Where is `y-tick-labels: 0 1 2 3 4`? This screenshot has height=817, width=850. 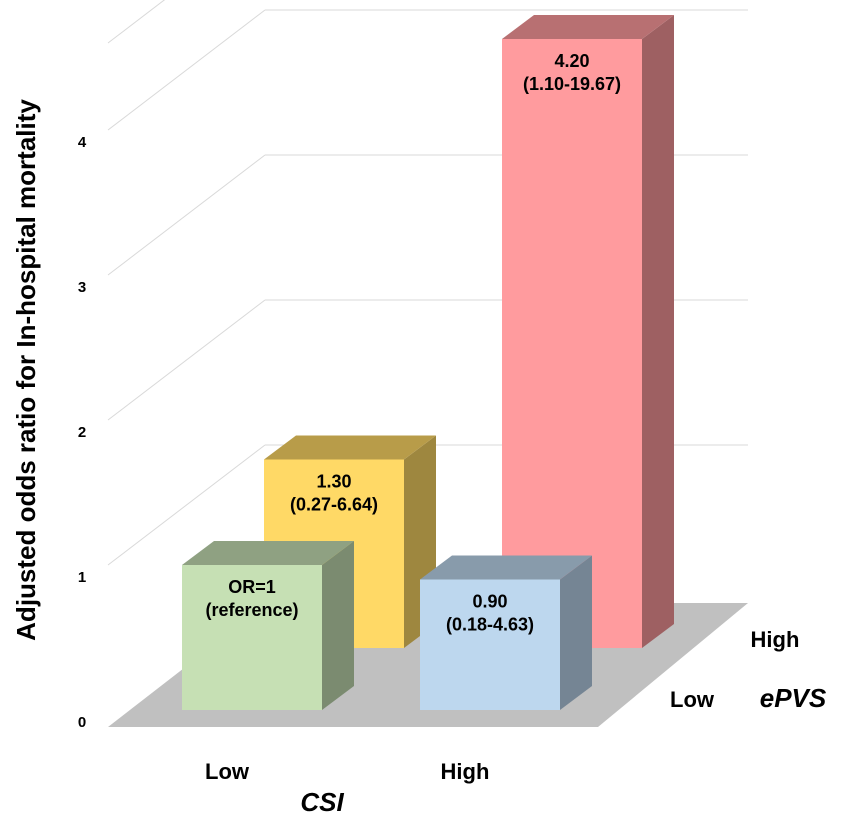
y-tick-labels: 0 1 2 3 4 is located at coordinates (82, 432).